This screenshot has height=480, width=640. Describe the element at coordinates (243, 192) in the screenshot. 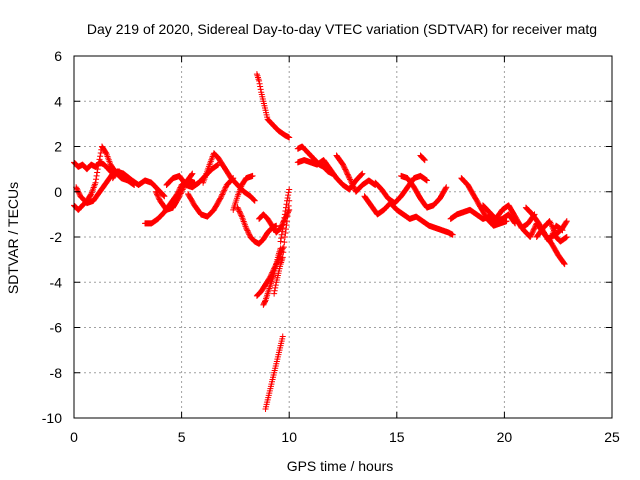

I see `series-j` at that location.